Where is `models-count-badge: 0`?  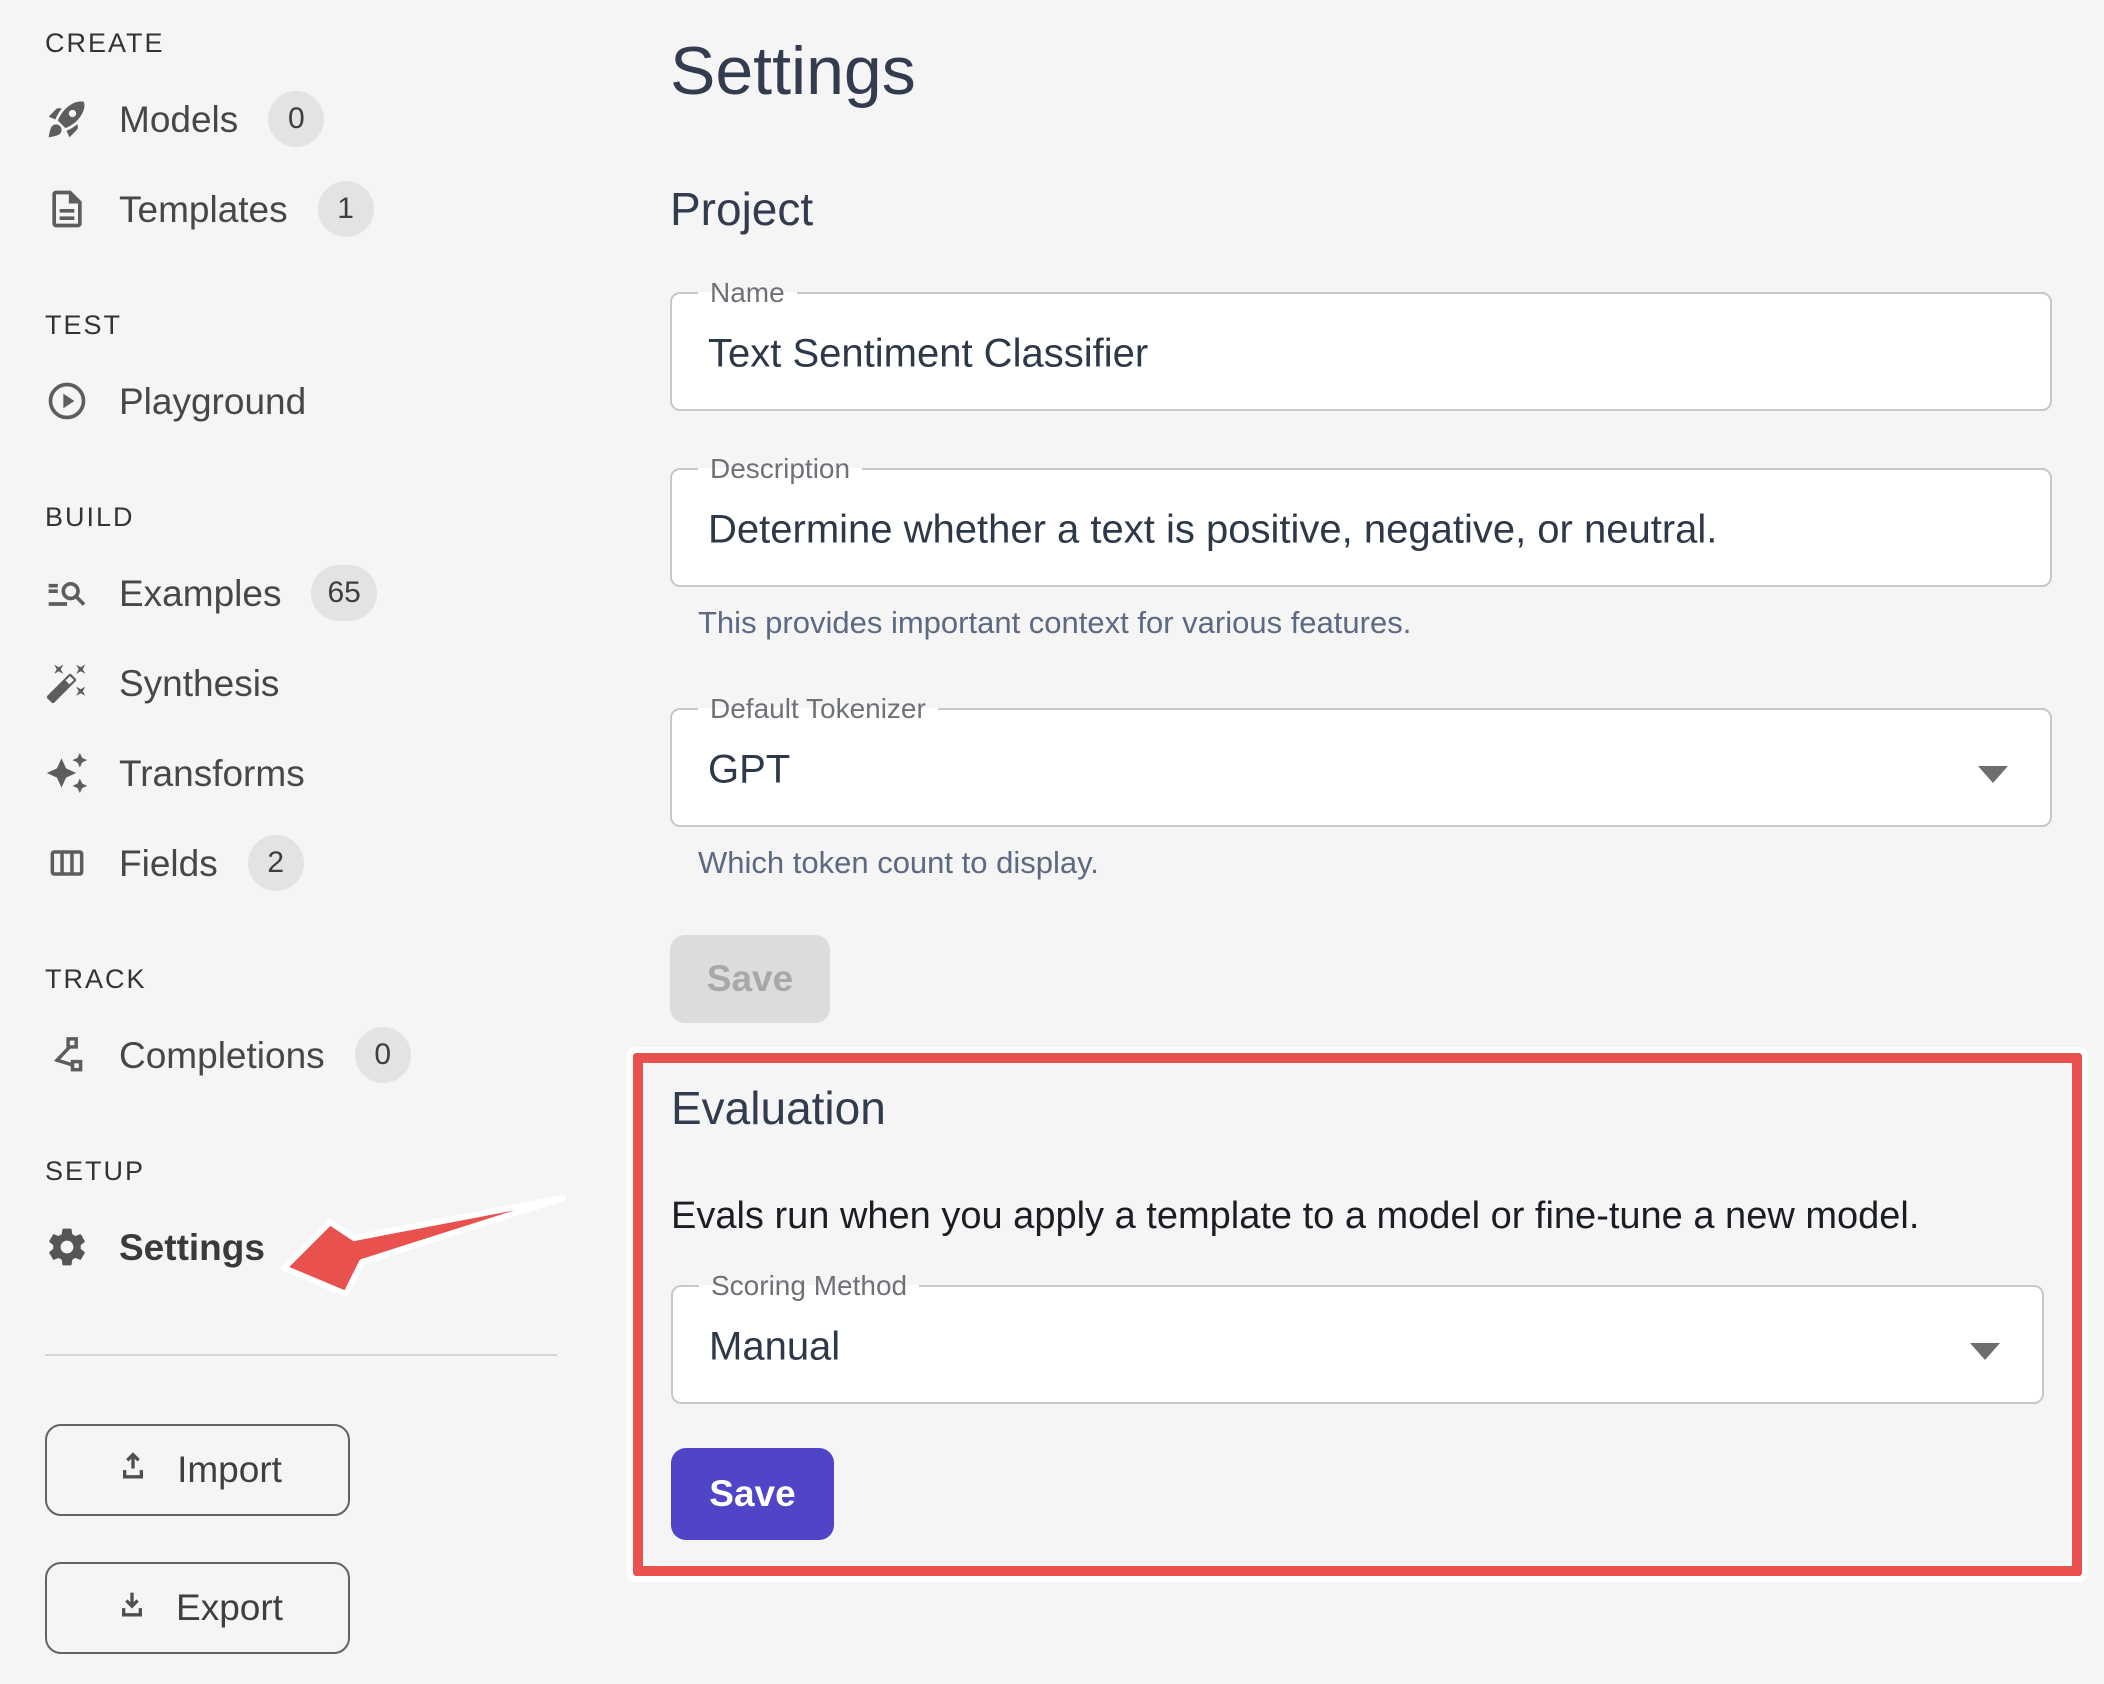
models-count-badge: 0 is located at coordinates (296, 119).